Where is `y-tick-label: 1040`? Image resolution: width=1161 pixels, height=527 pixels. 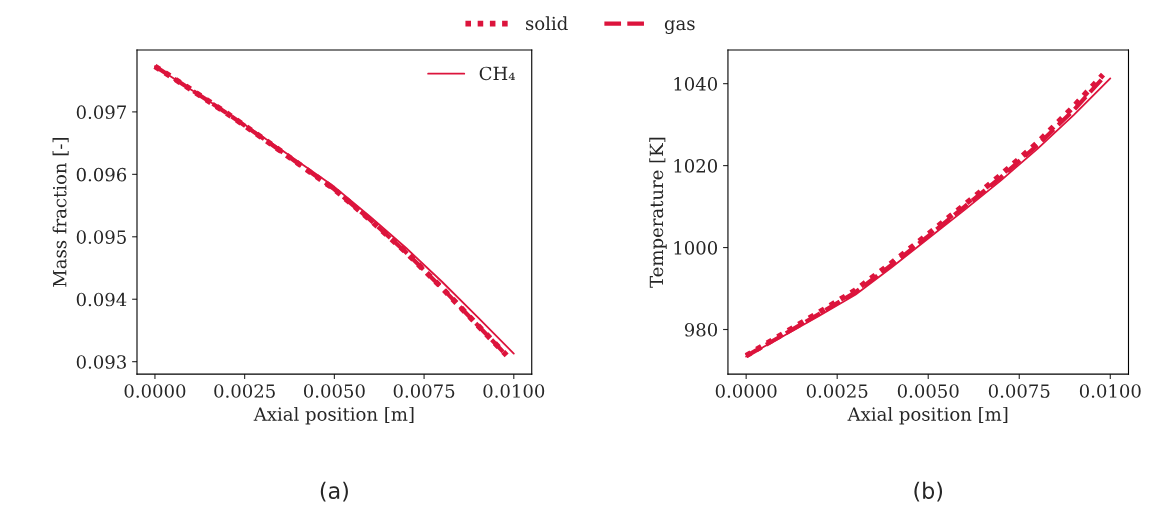 y-tick-label: 1040 is located at coordinates (696, 84).